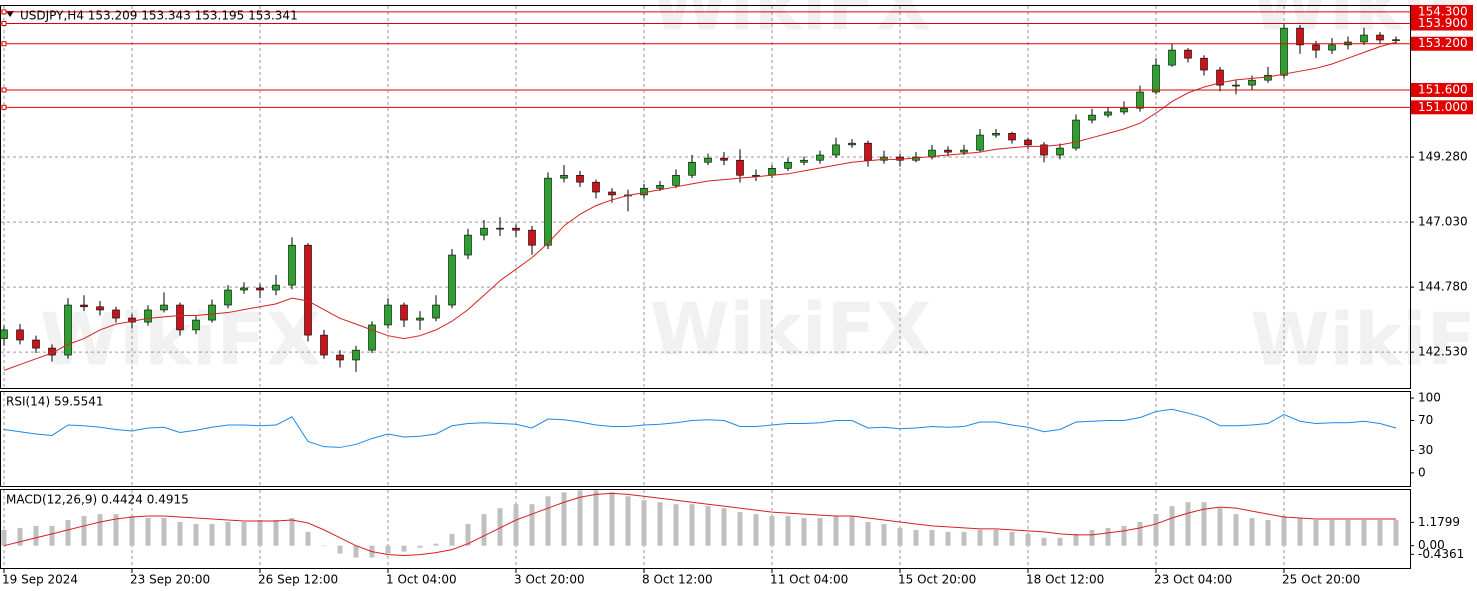 The width and height of the screenshot is (1477, 591). I want to click on level-handle, so click(4, 44).